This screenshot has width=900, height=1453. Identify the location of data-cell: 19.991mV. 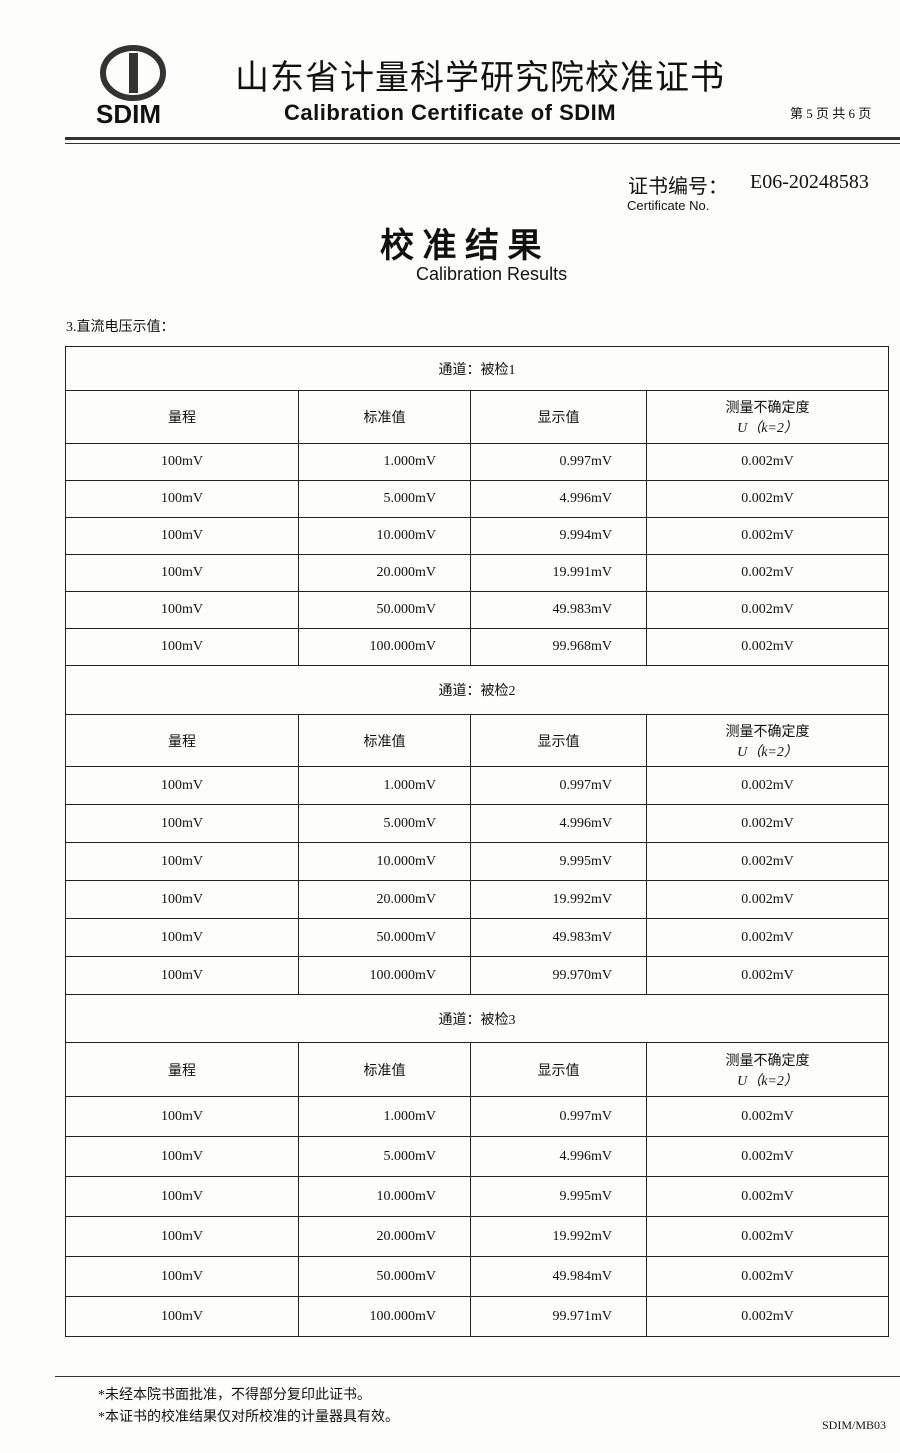
(558, 573).